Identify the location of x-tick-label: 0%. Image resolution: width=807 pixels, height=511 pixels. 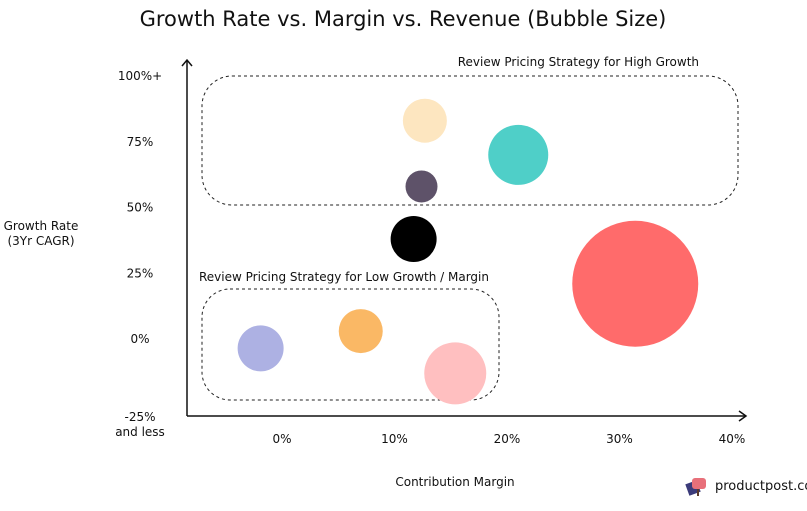
(281, 439).